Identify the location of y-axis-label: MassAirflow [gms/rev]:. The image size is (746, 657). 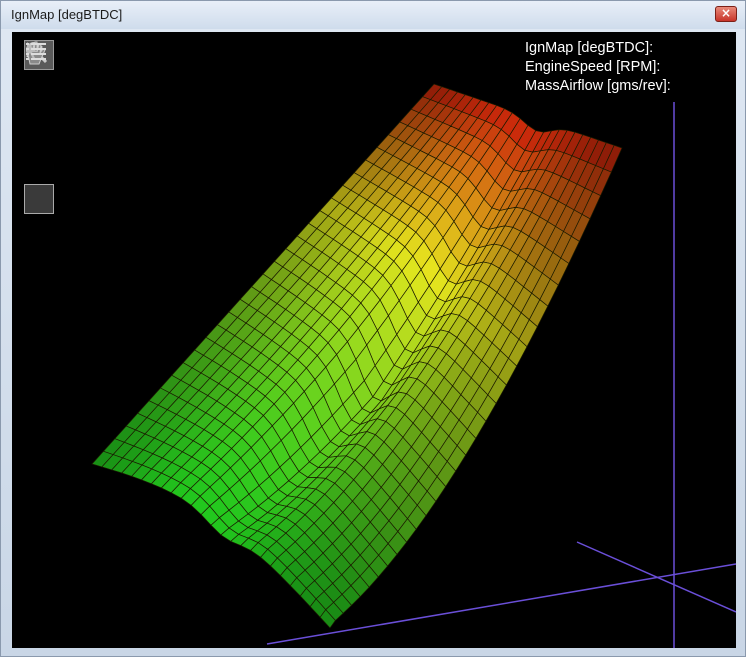
(598, 86).